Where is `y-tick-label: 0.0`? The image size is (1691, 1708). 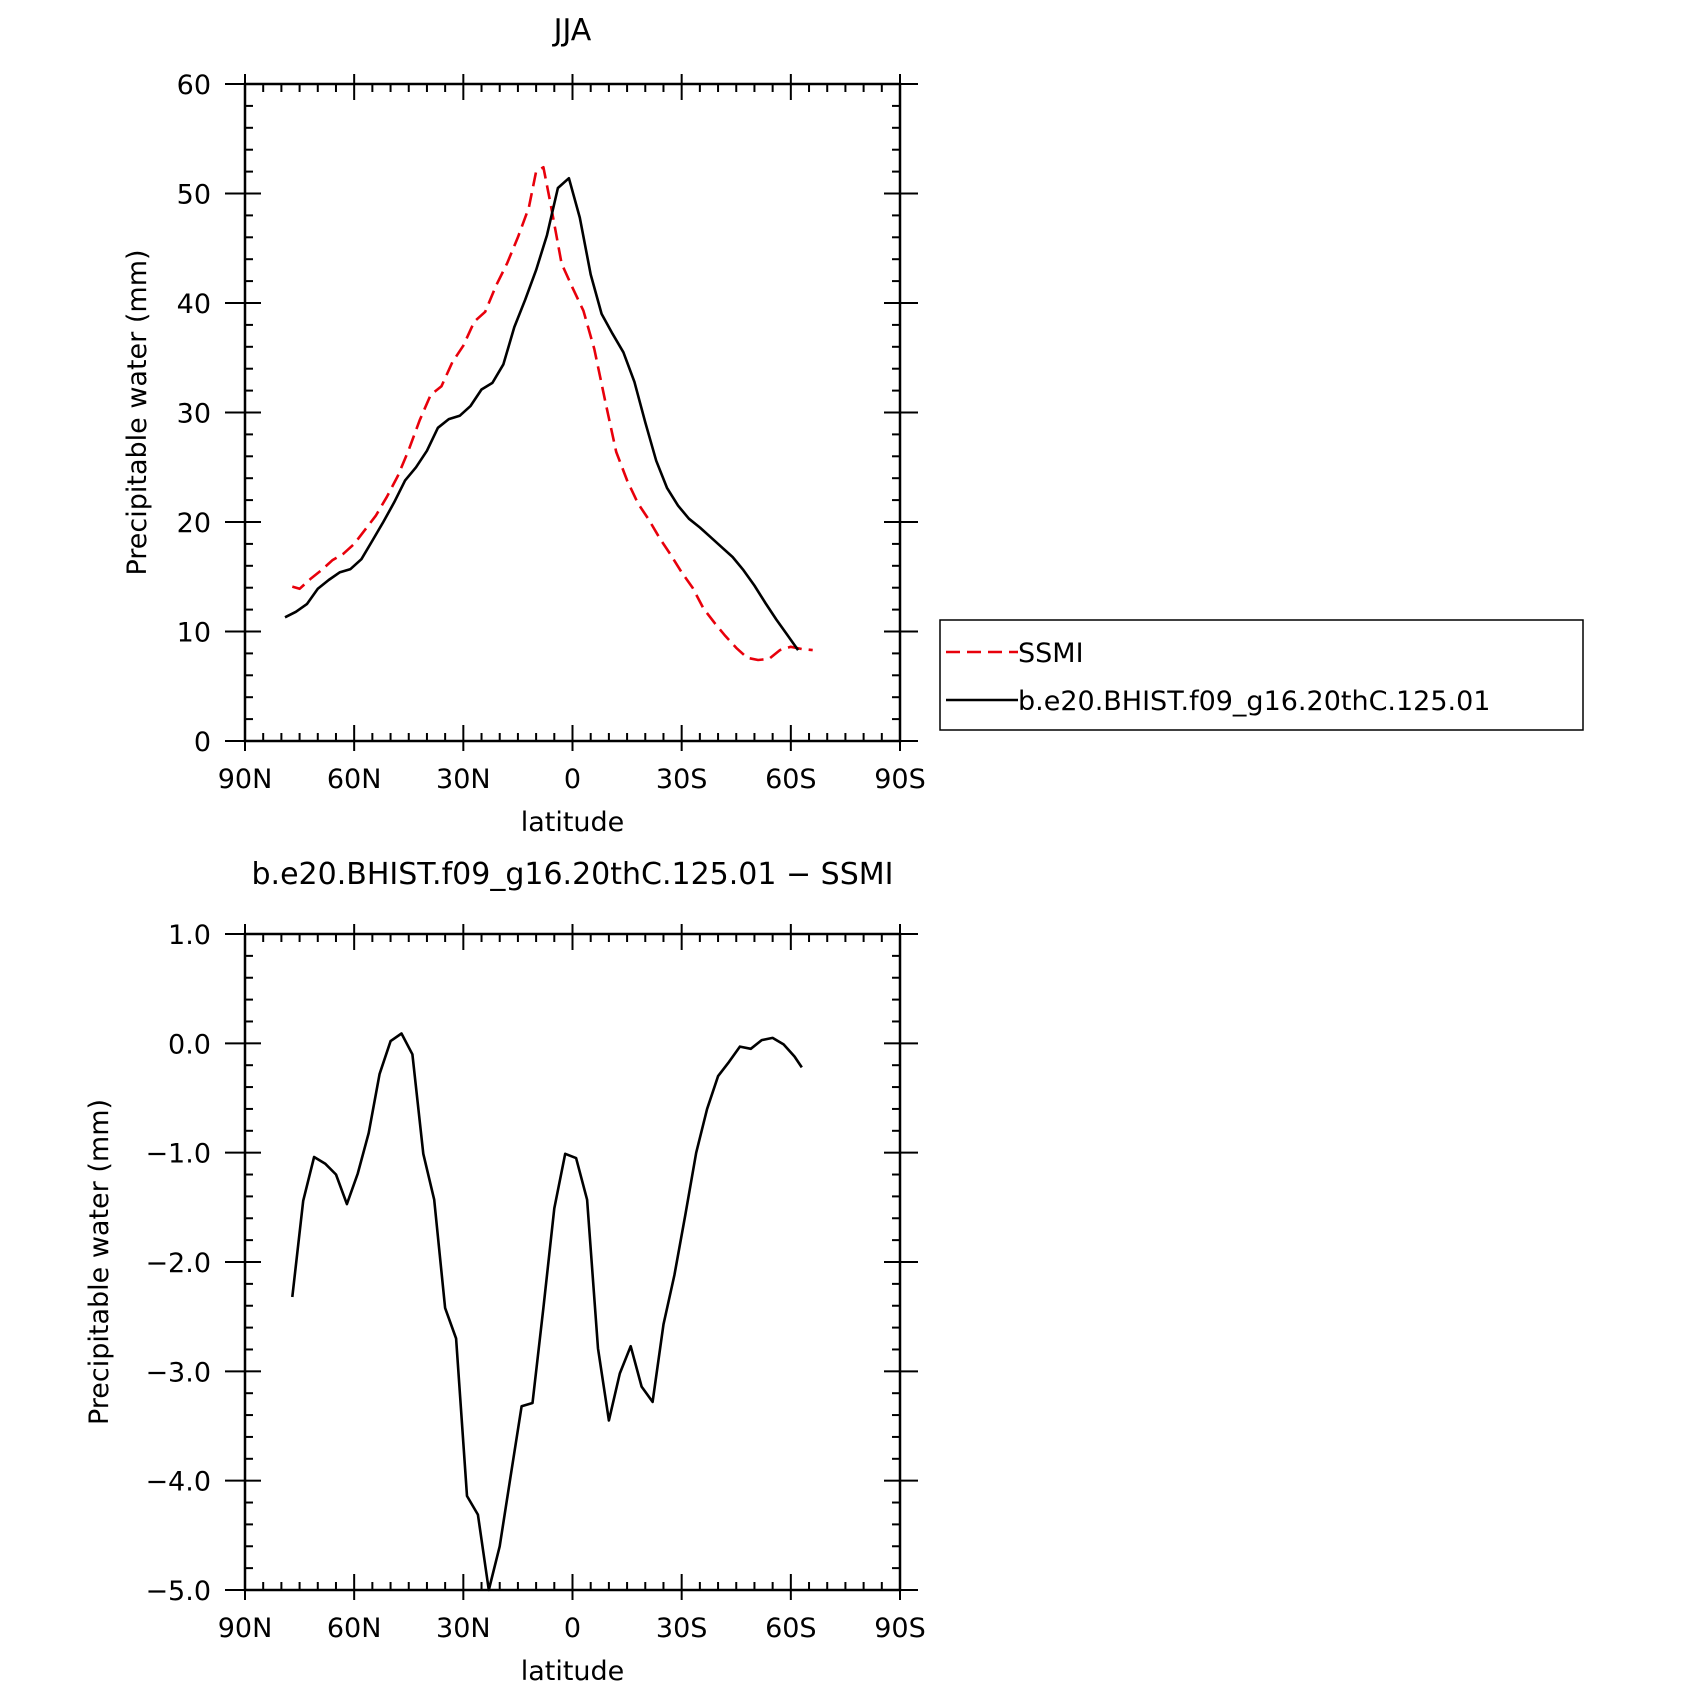
y-tick-label: 0.0 is located at coordinates (189, 1044).